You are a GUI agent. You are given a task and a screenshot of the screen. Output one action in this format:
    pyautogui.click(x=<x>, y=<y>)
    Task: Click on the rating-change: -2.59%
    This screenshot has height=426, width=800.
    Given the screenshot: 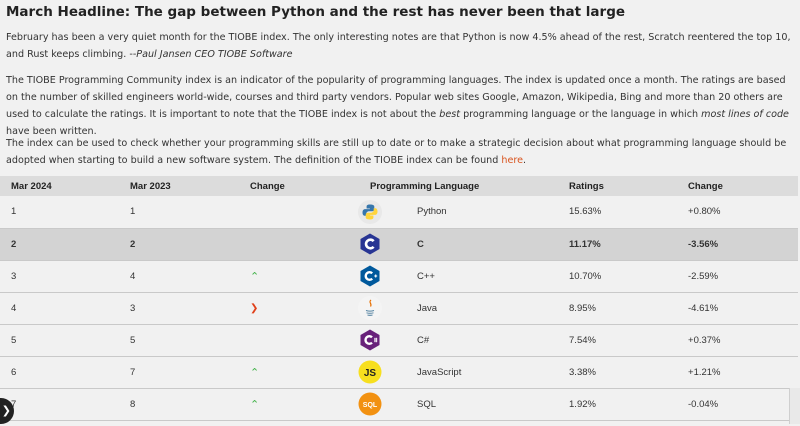 What is the action you would take?
    pyautogui.click(x=703, y=276)
    